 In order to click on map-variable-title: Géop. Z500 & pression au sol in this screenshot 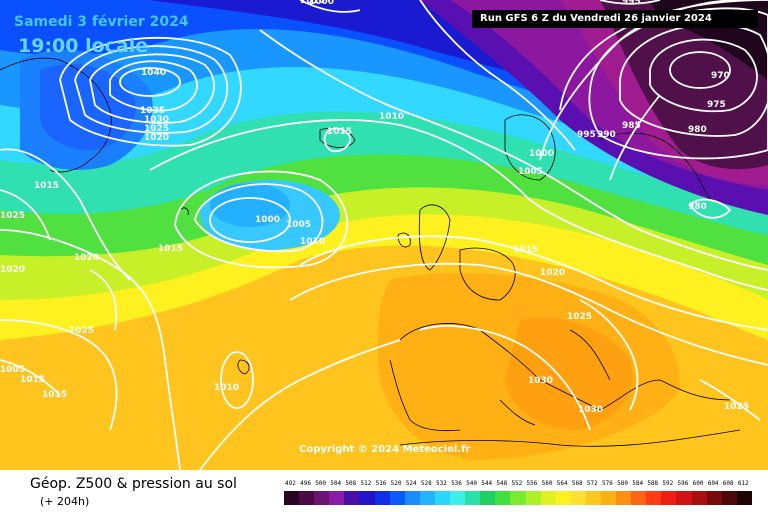, I will do `click(133, 484)`.